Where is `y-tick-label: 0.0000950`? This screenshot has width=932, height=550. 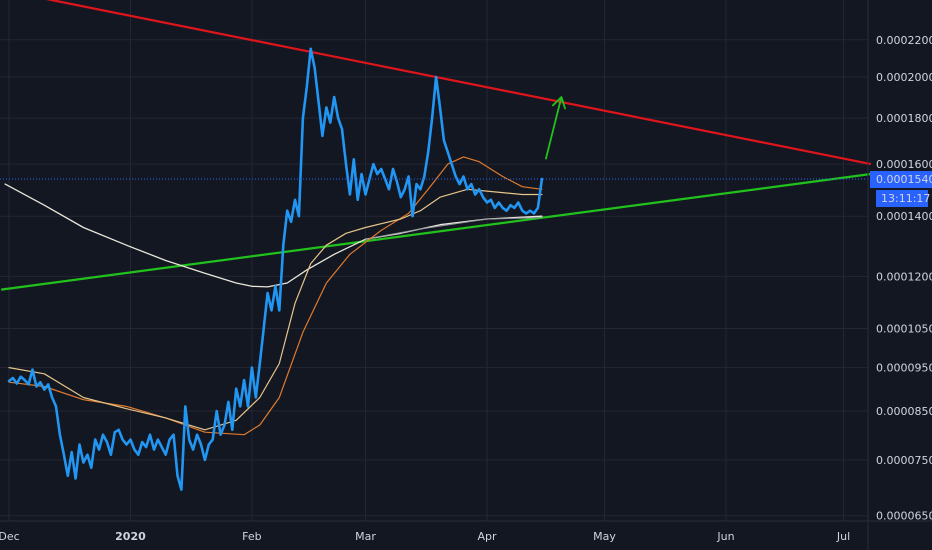
y-tick-label: 0.0000950 is located at coordinates (904, 368).